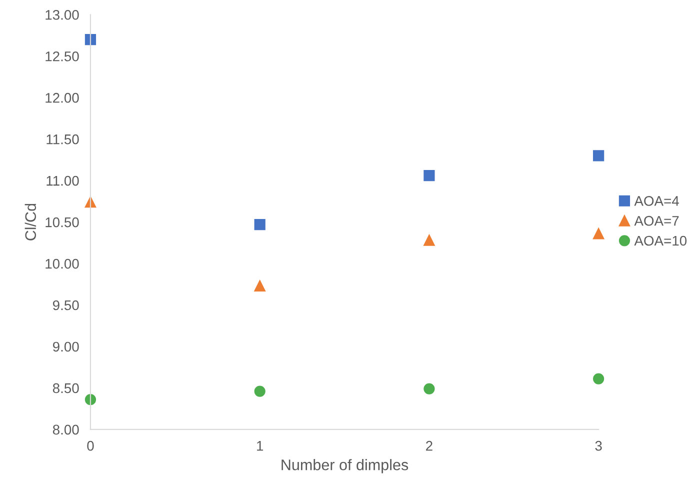  Describe the element at coordinates (656, 201) in the screenshot. I see `legend-label: AOA=4` at that location.